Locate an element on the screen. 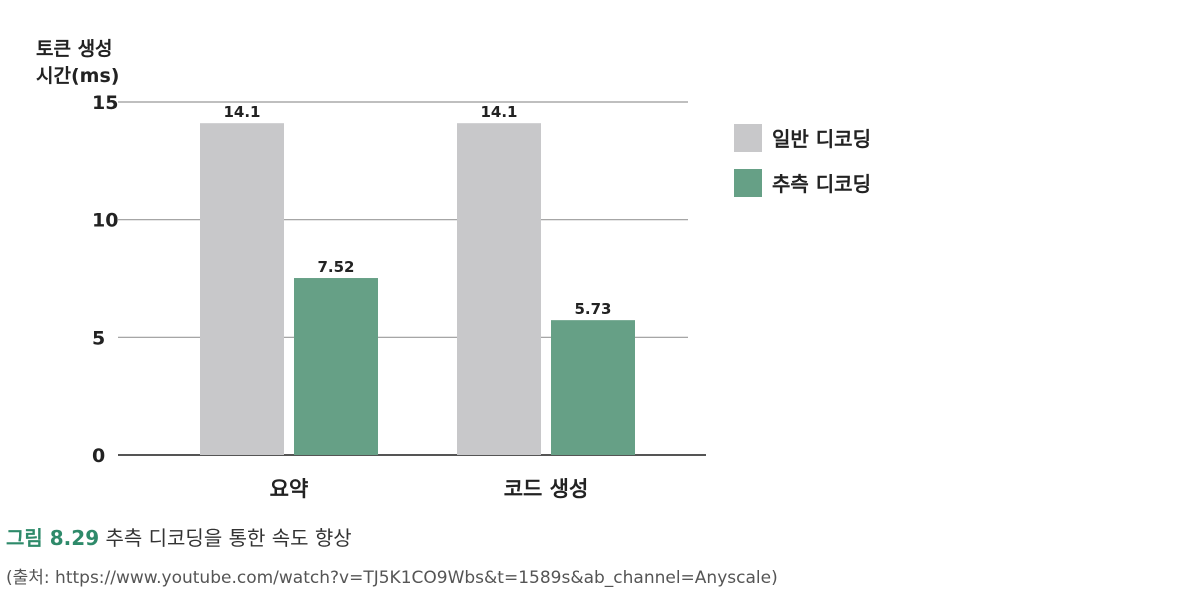 The width and height of the screenshot is (1192, 612). figure-number: 그림 8.29 is located at coordinates (53, 538).